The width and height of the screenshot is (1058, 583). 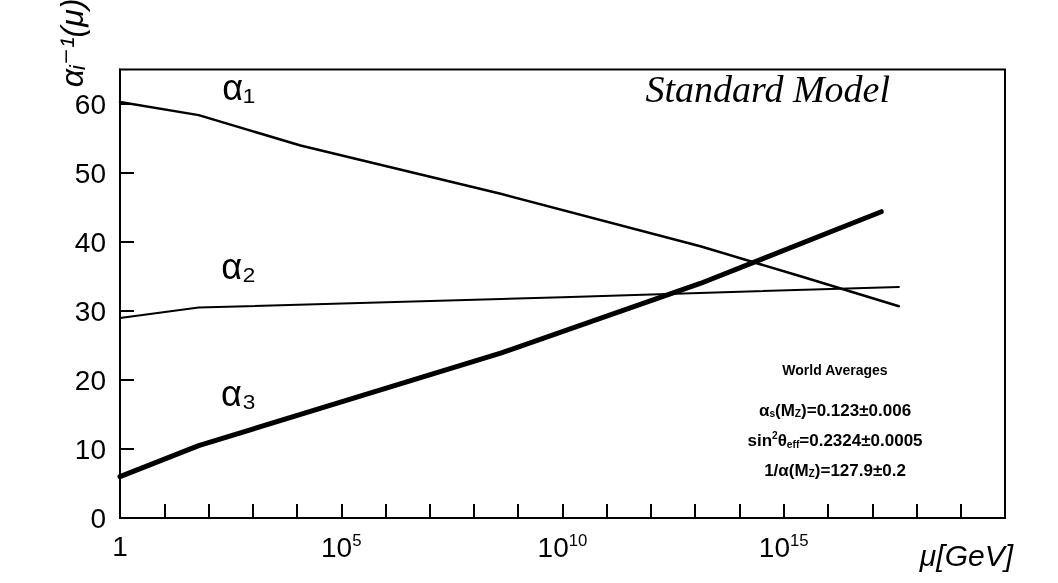 What do you see at coordinates (120, 546) in the screenshot?
I see `x-tick-label: 1` at bounding box center [120, 546].